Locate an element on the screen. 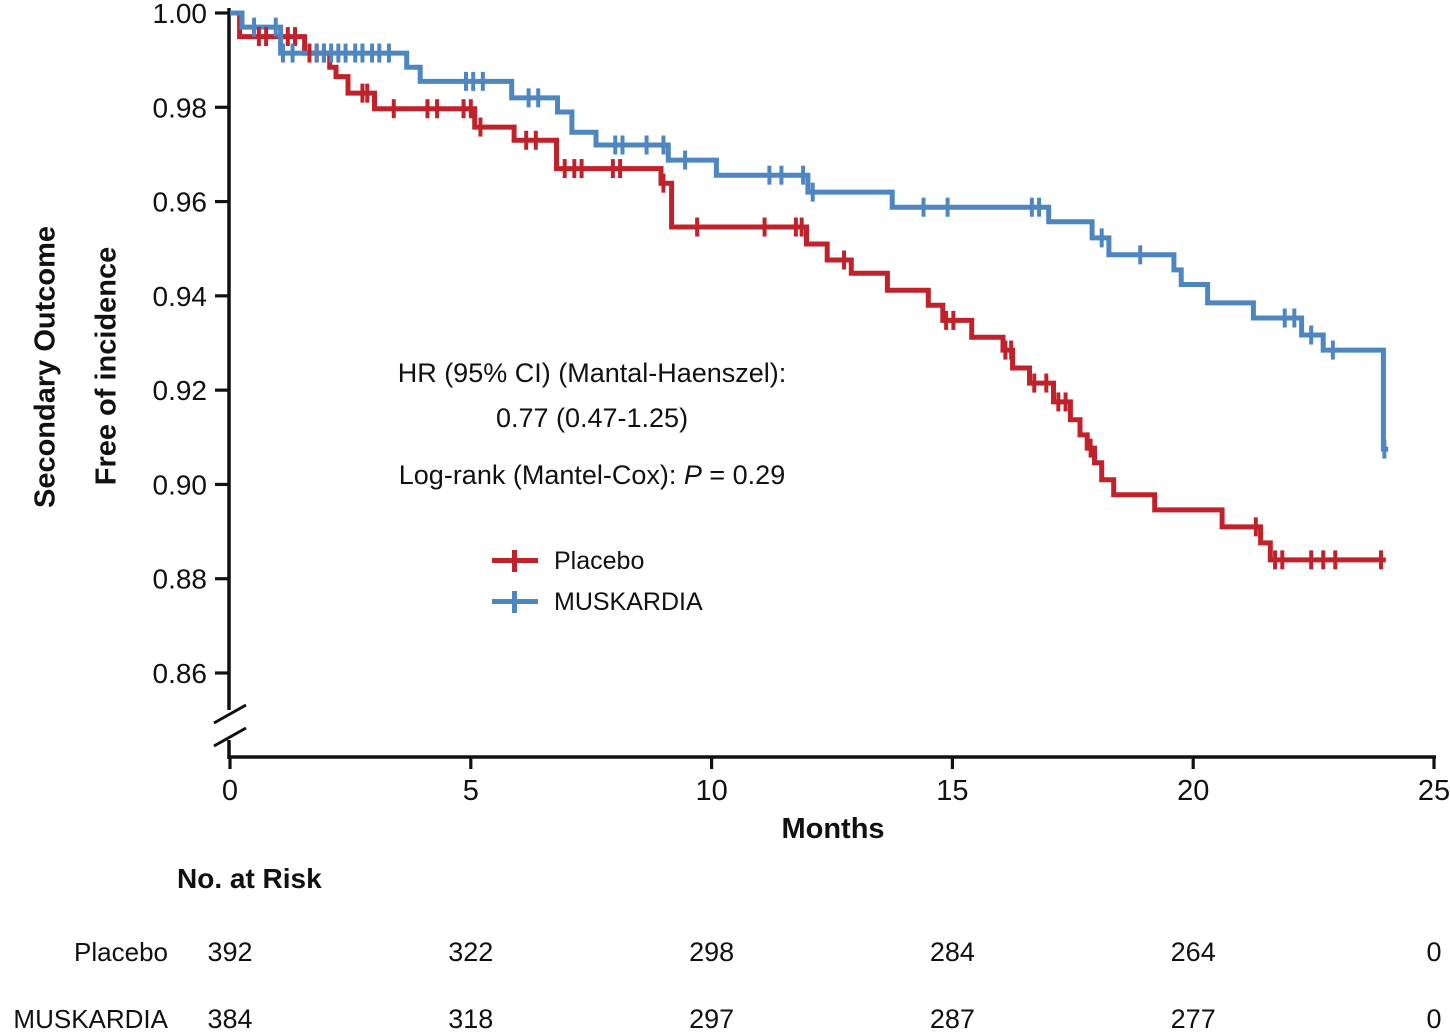 The image size is (1450, 1034). y-tick-label: 1.00 is located at coordinates (180, 14).